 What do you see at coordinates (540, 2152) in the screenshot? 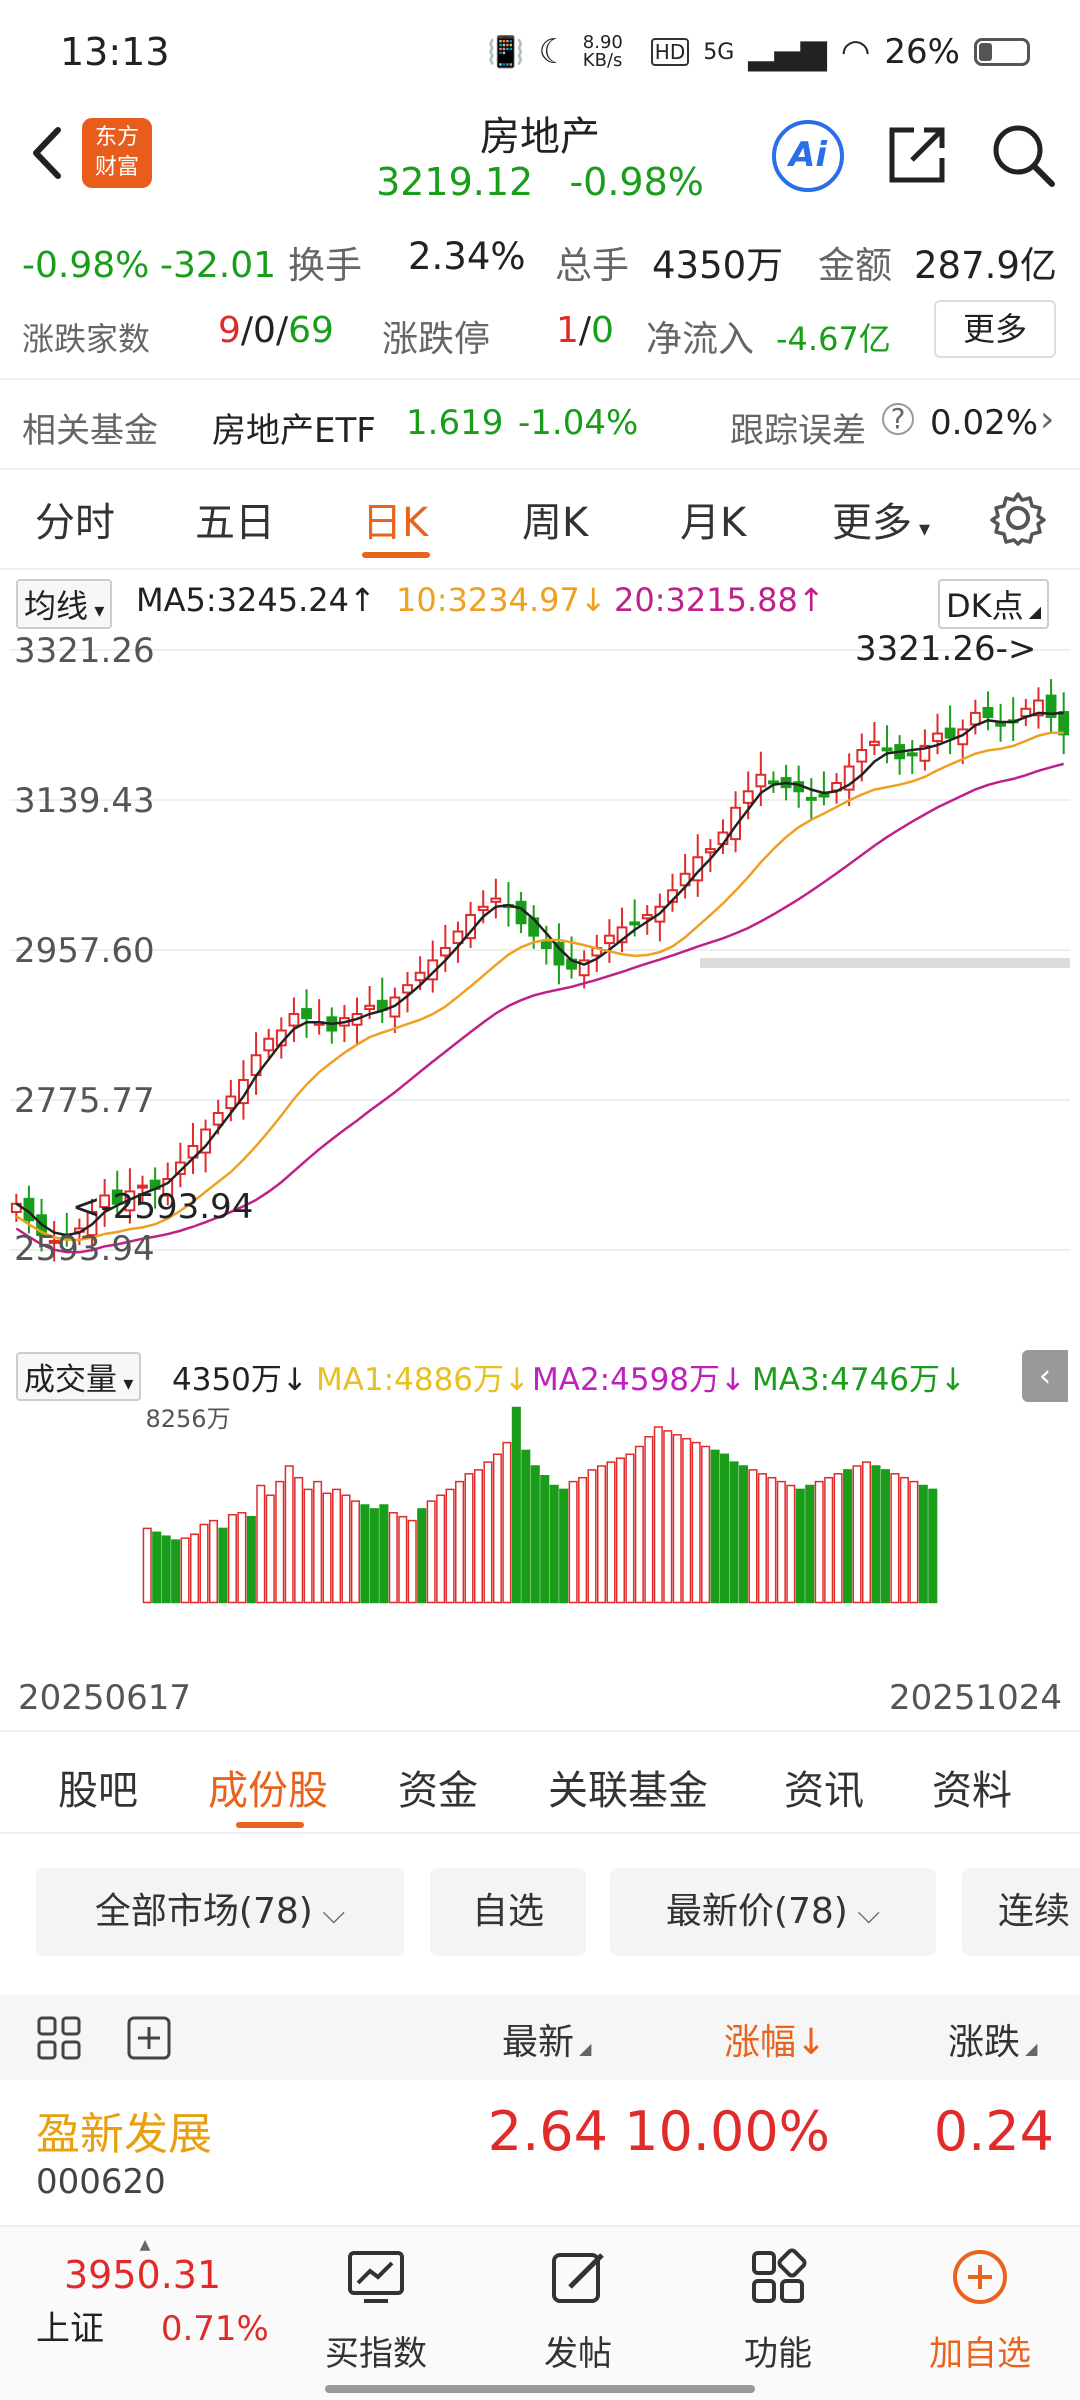
I see `table-row: 盈新发展 000620 2.64 10.00% 0.24` at bounding box center [540, 2152].